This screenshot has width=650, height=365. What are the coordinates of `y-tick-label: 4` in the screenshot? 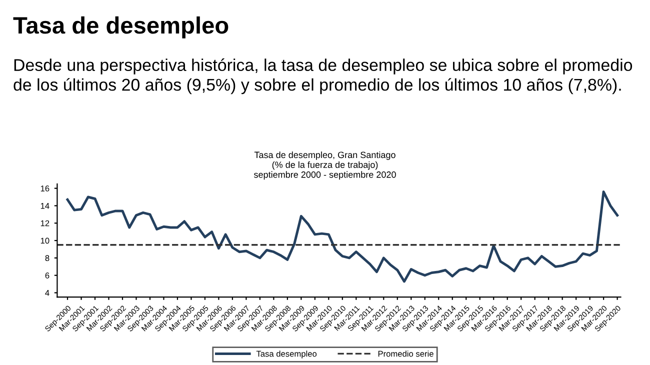 It's located at (47, 293).